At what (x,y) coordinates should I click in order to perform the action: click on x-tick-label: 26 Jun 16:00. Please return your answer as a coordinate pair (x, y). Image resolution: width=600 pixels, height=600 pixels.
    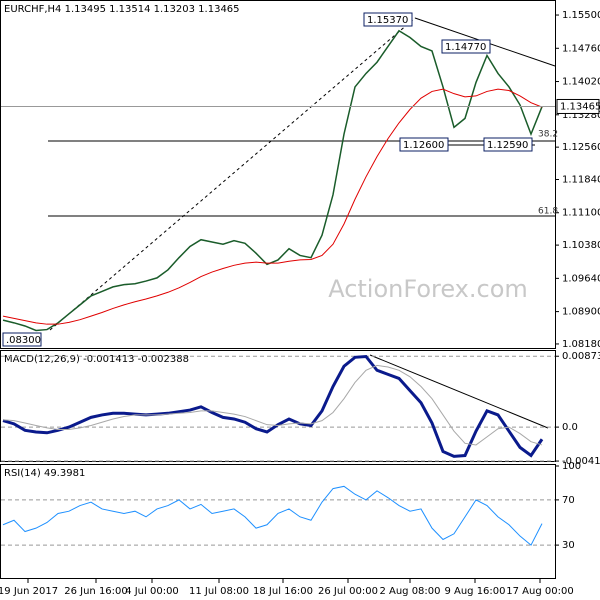
    Looking at the image, I should click on (96, 591).